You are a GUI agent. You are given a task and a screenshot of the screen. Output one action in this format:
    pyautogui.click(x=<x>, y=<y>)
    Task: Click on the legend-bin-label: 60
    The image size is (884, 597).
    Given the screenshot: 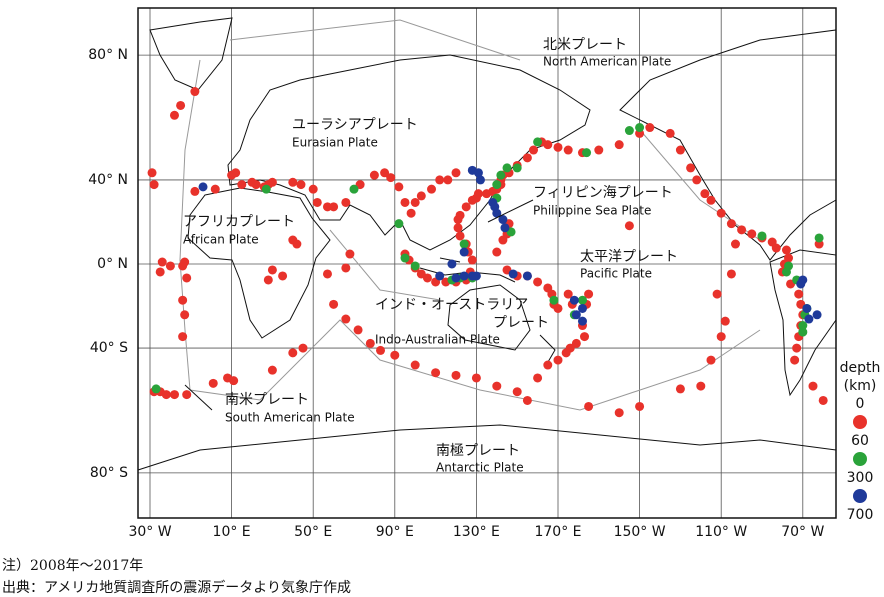 What is the action you would take?
    pyautogui.click(x=860, y=441)
    